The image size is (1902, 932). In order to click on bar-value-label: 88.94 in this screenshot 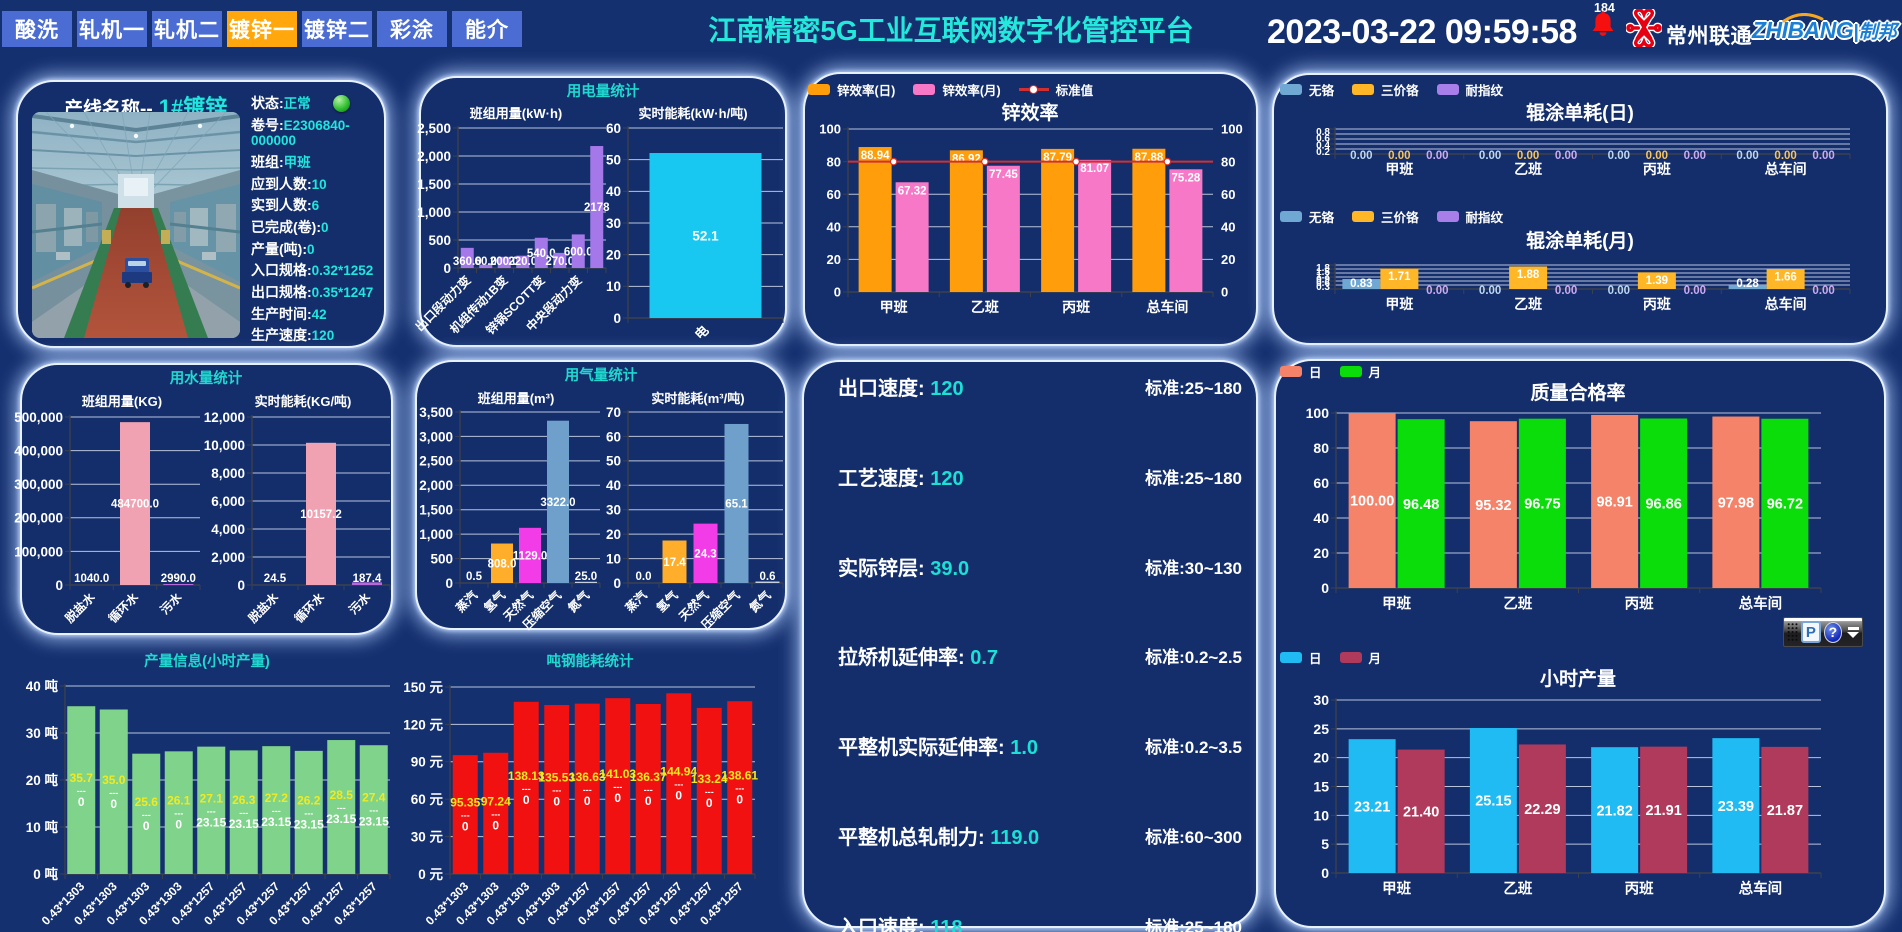, I will do `click(875, 156)`.